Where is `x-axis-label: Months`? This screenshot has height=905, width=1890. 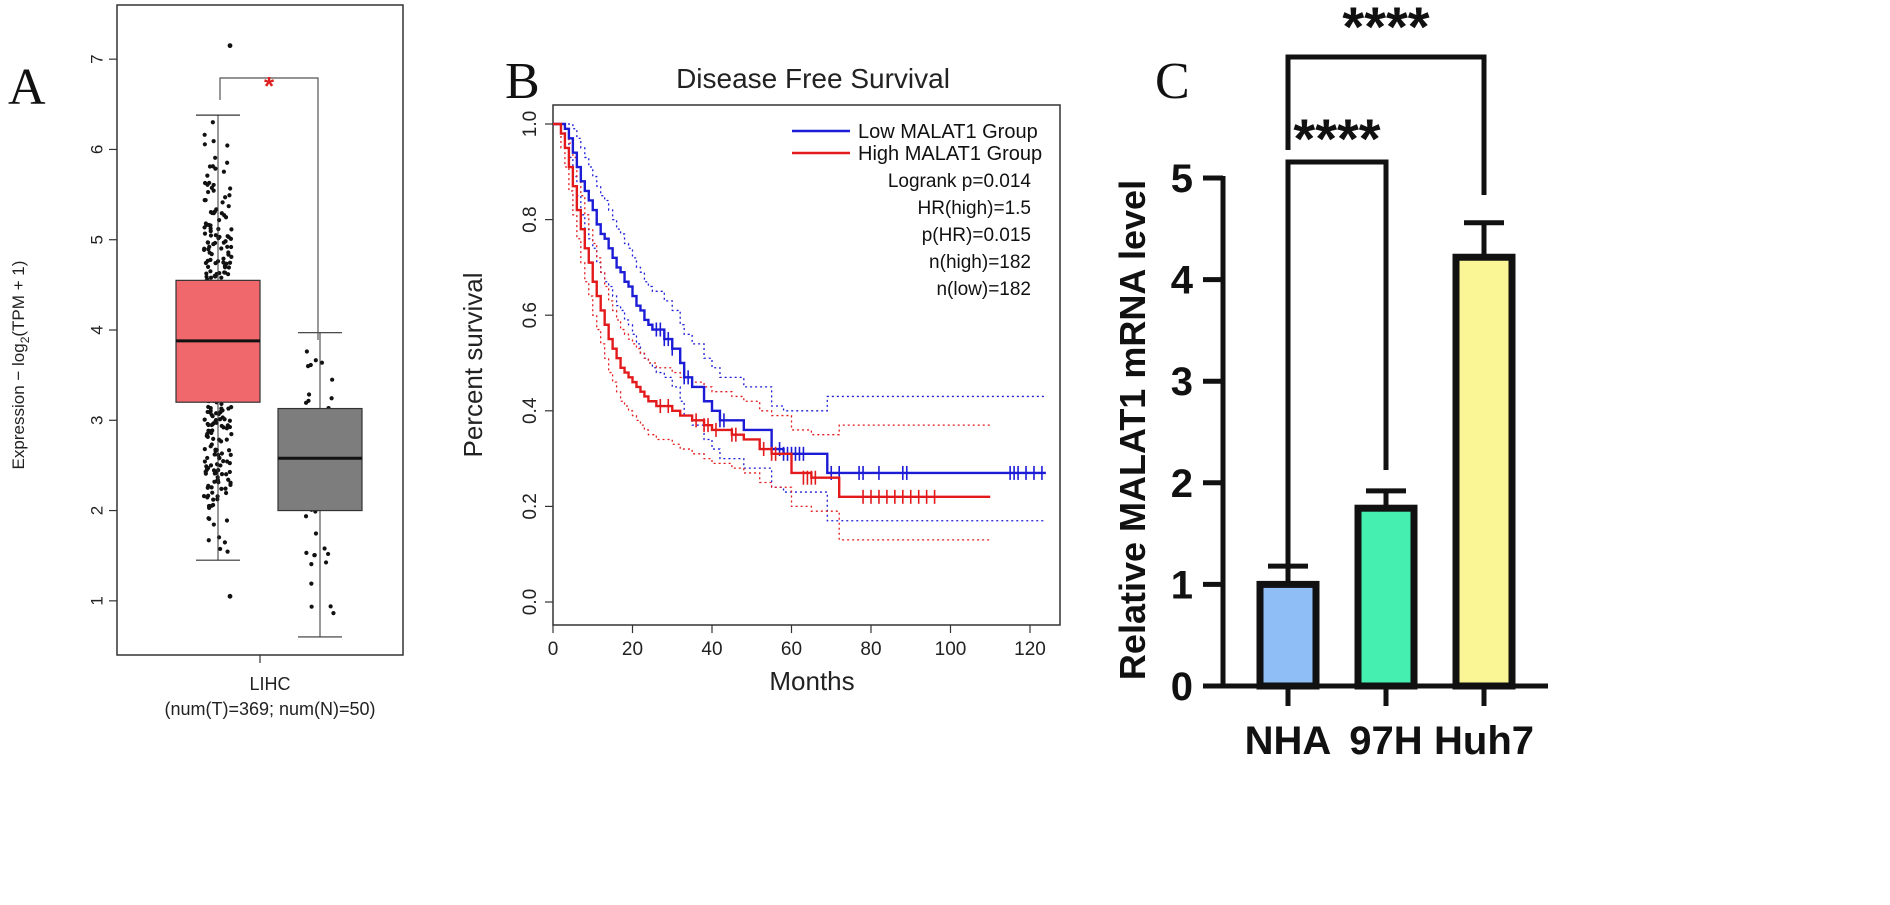
x-axis-label: Months is located at coordinates (811, 681).